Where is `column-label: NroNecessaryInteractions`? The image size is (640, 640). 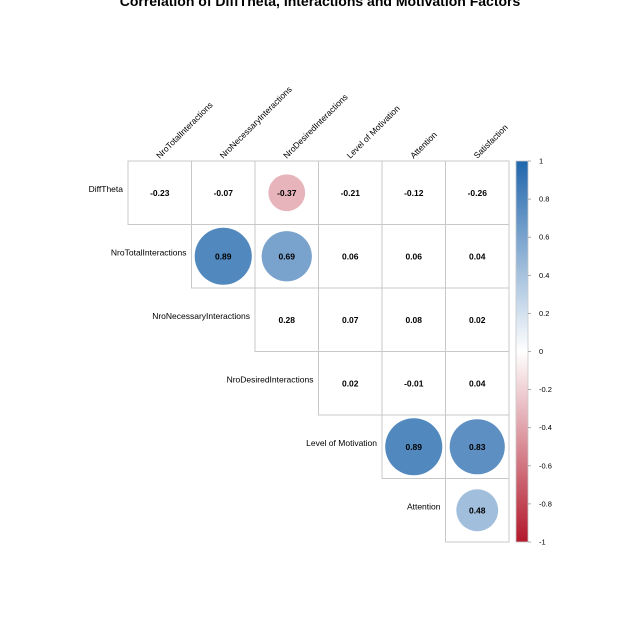
column-label: NroNecessaryInteractions is located at coordinates (256, 122).